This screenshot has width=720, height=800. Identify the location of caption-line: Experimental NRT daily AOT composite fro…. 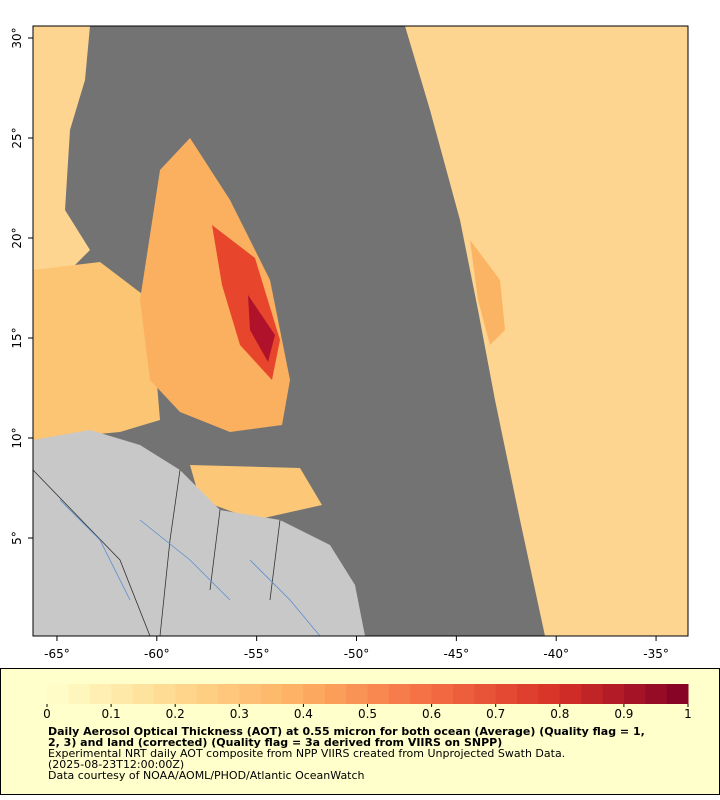
(306, 753).